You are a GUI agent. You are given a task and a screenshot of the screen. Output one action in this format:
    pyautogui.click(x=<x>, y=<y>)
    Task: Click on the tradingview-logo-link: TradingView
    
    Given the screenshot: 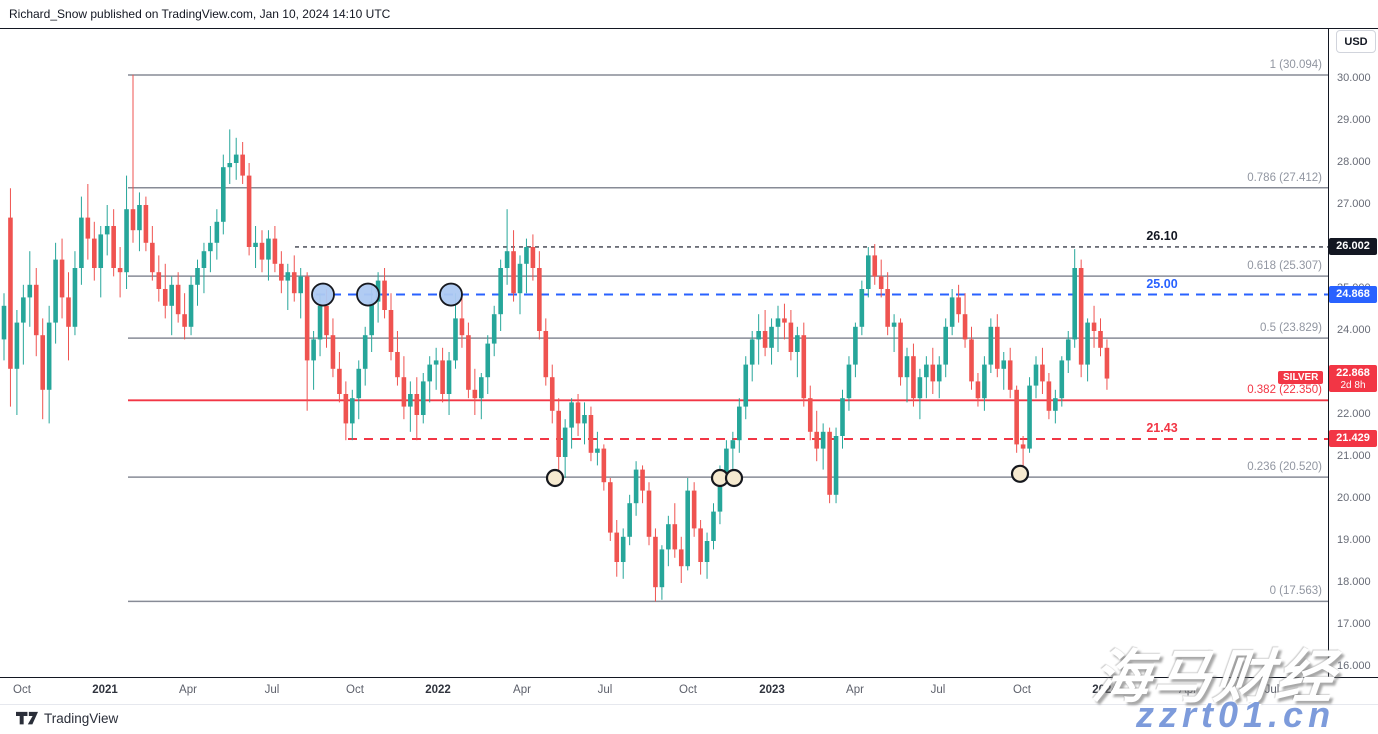 What is the action you would take?
    pyautogui.click(x=67, y=718)
    